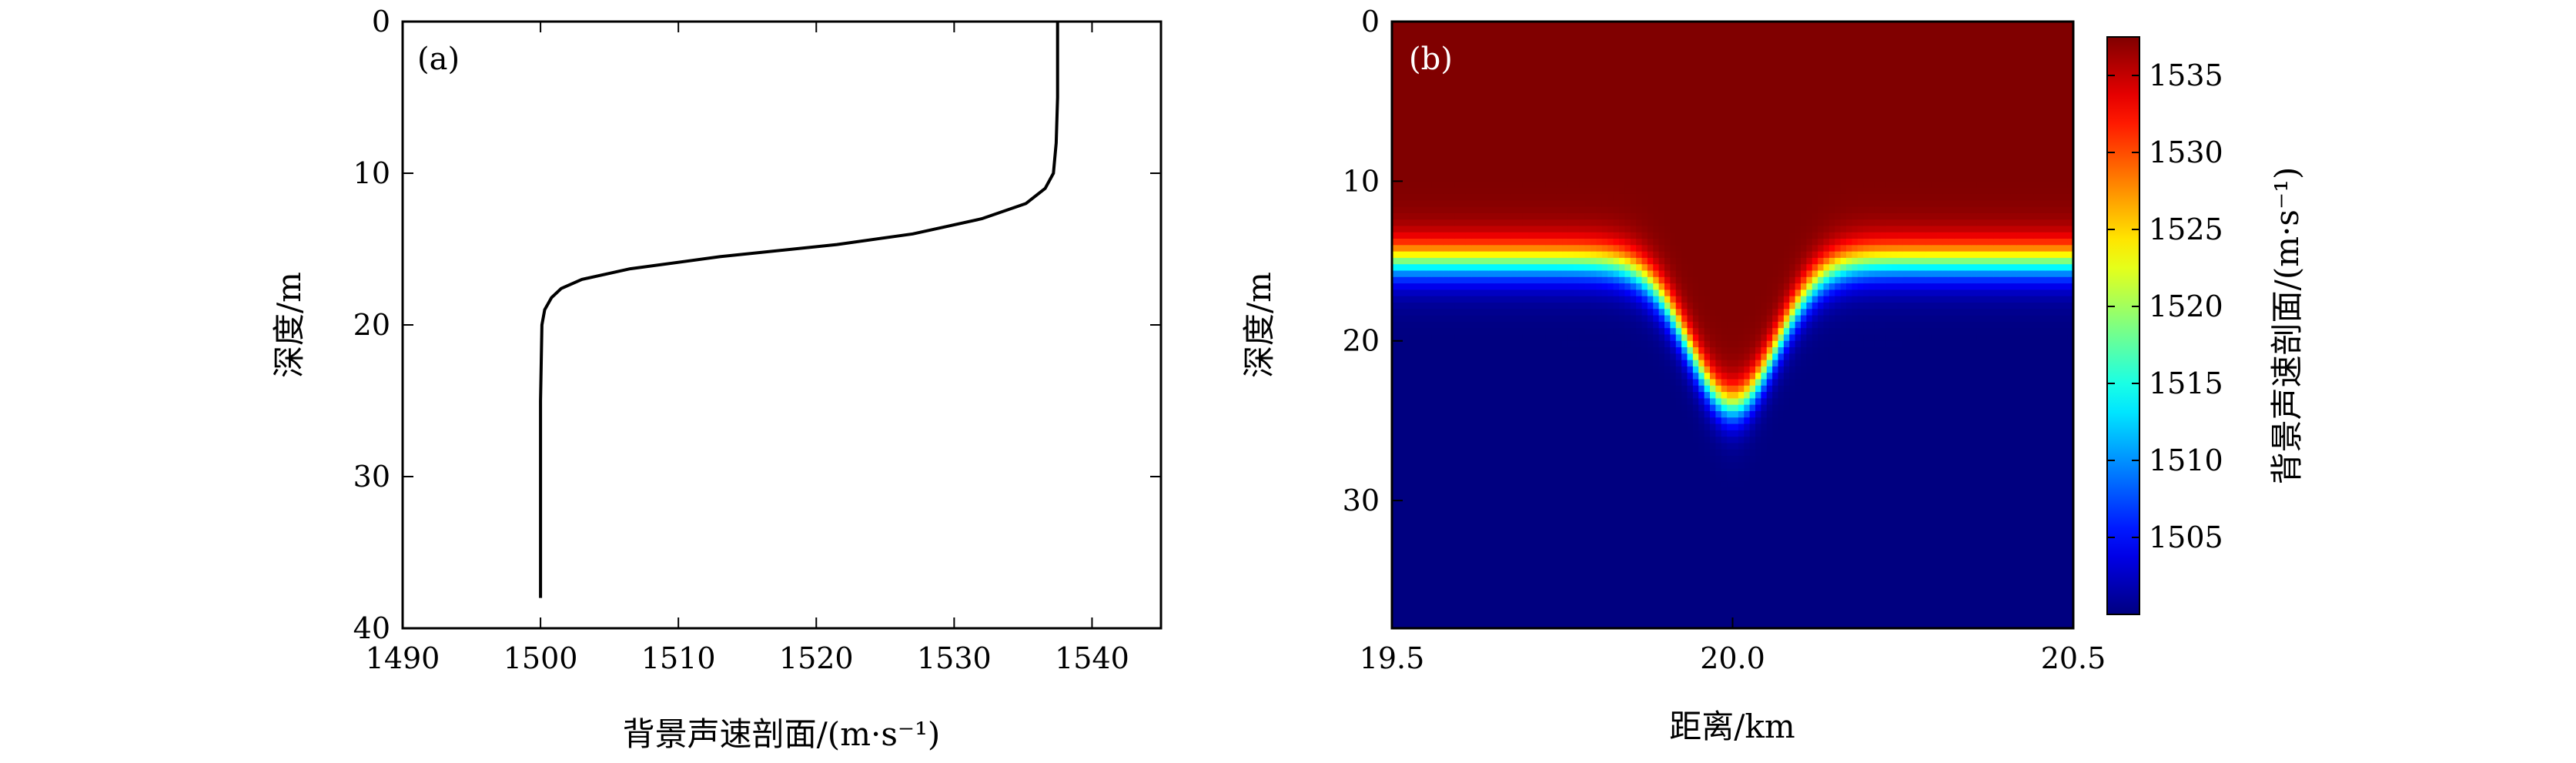 The height and width of the screenshot is (763, 2576). What do you see at coordinates (816, 658) in the screenshot?
I see `panel-a-x-tick-label: 1520` at bounding box center [816, 658].